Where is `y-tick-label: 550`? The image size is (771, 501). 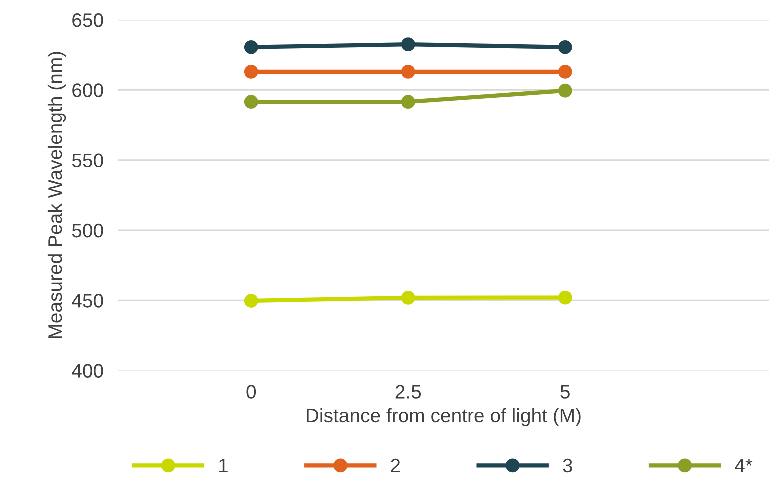
y-tick-label: 550 is located at coordinates (88, 161).